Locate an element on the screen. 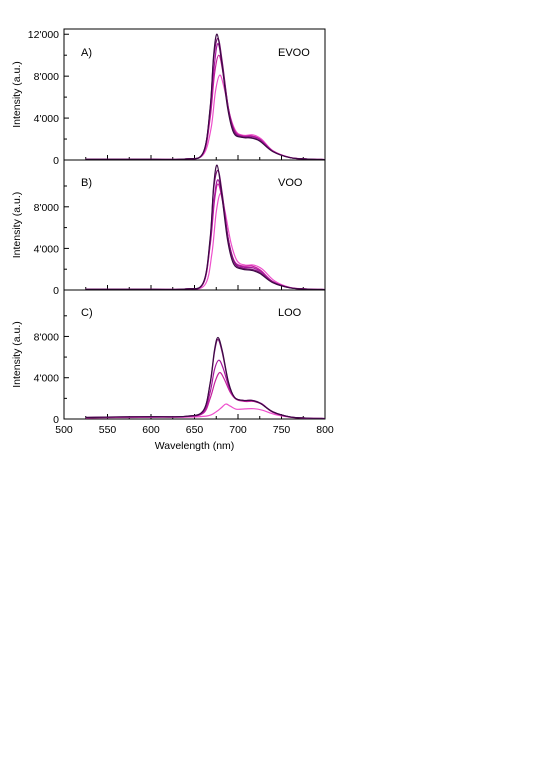 This screenshot has height=770, width=545. panel-label: B) is located at coordinates (86, 183).